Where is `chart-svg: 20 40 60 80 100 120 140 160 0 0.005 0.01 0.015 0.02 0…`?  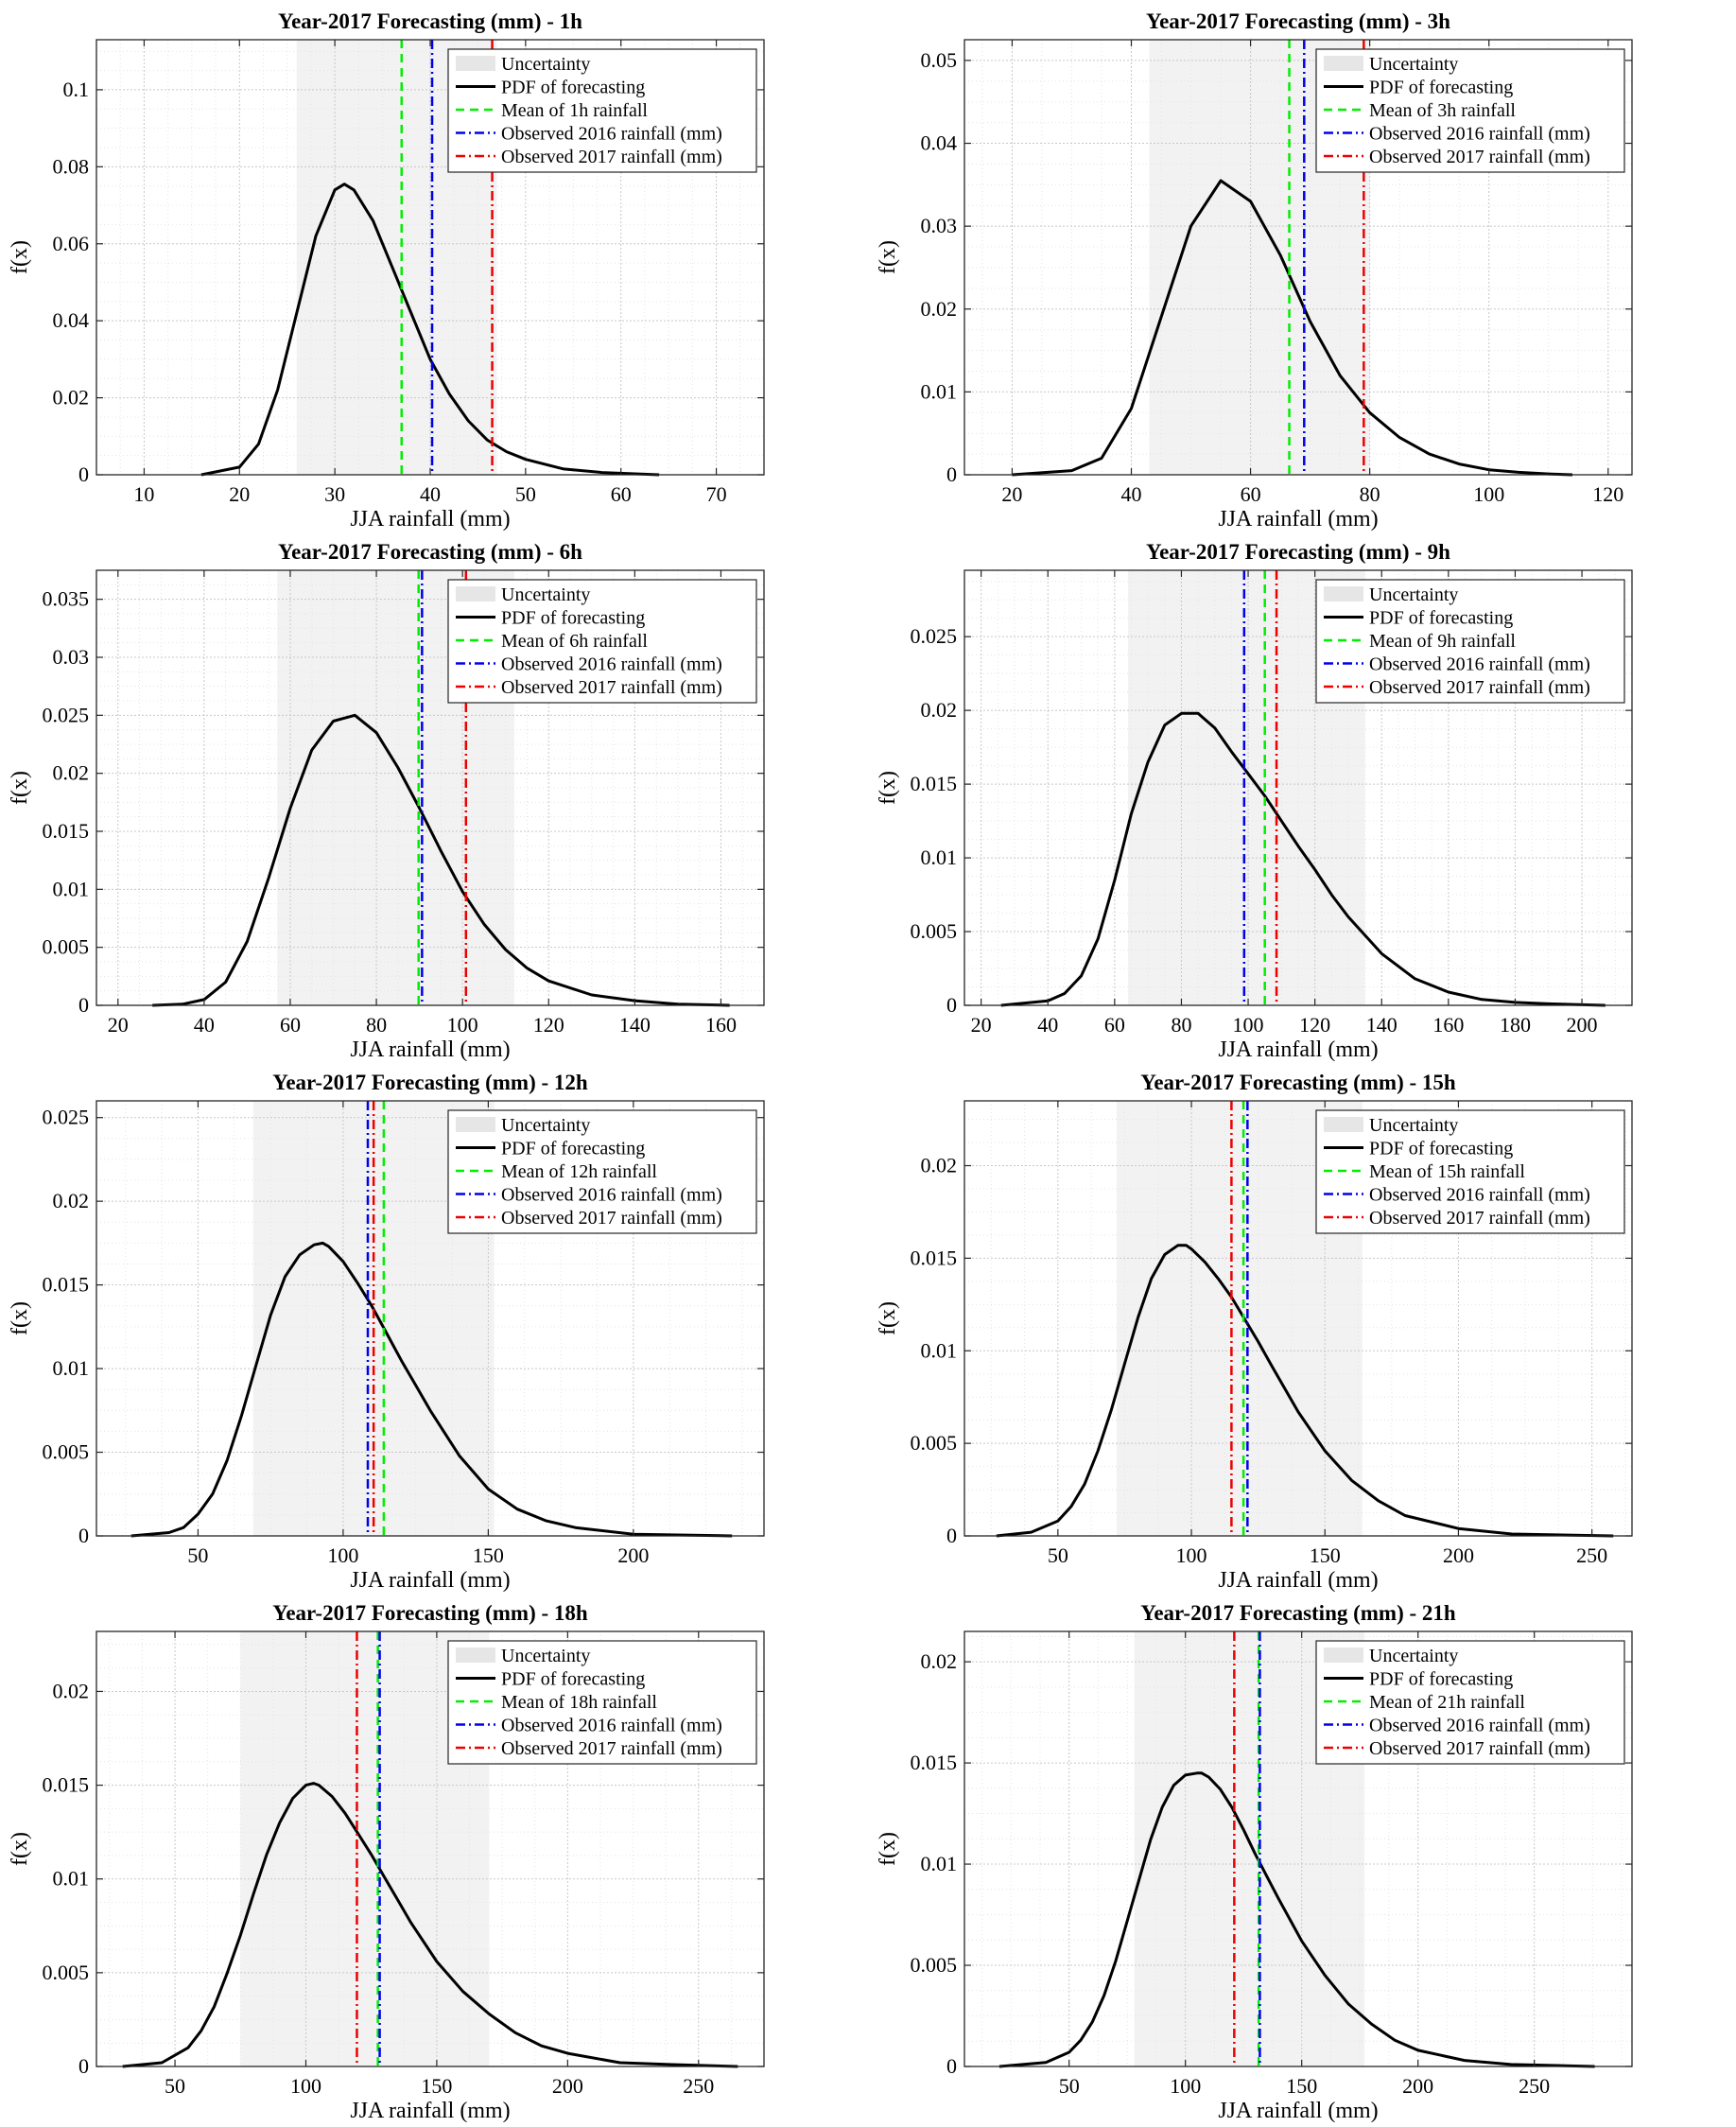 chart-svg: 20 40 60 80 100 120 140 160 0 0.005 0.01 0.015 0.02 0… is located at coordinates (386, 801).